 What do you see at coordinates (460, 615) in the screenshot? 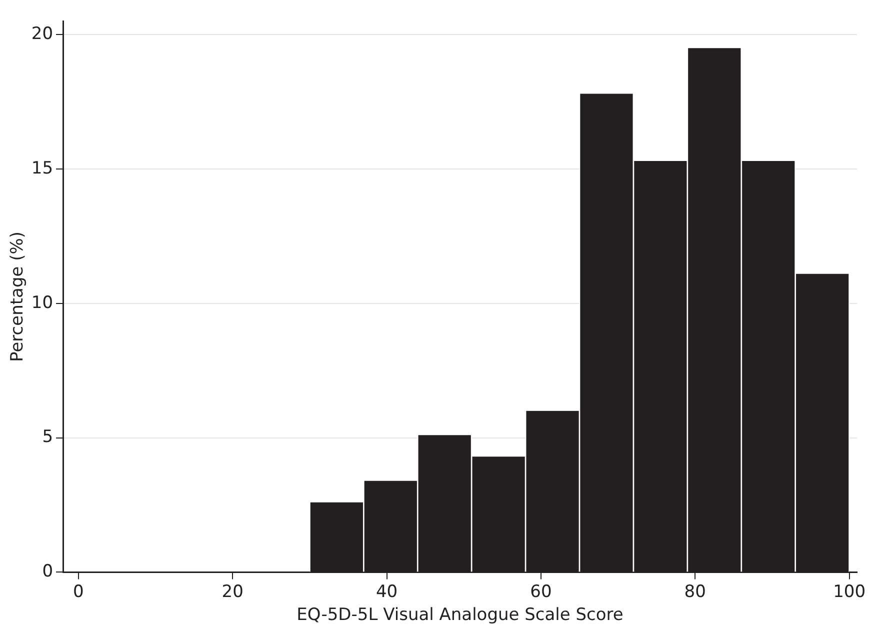
I see `x-axis-title: EQ-5D-5L Visual Analogue Scale Score` at bounding box center [460, 615].